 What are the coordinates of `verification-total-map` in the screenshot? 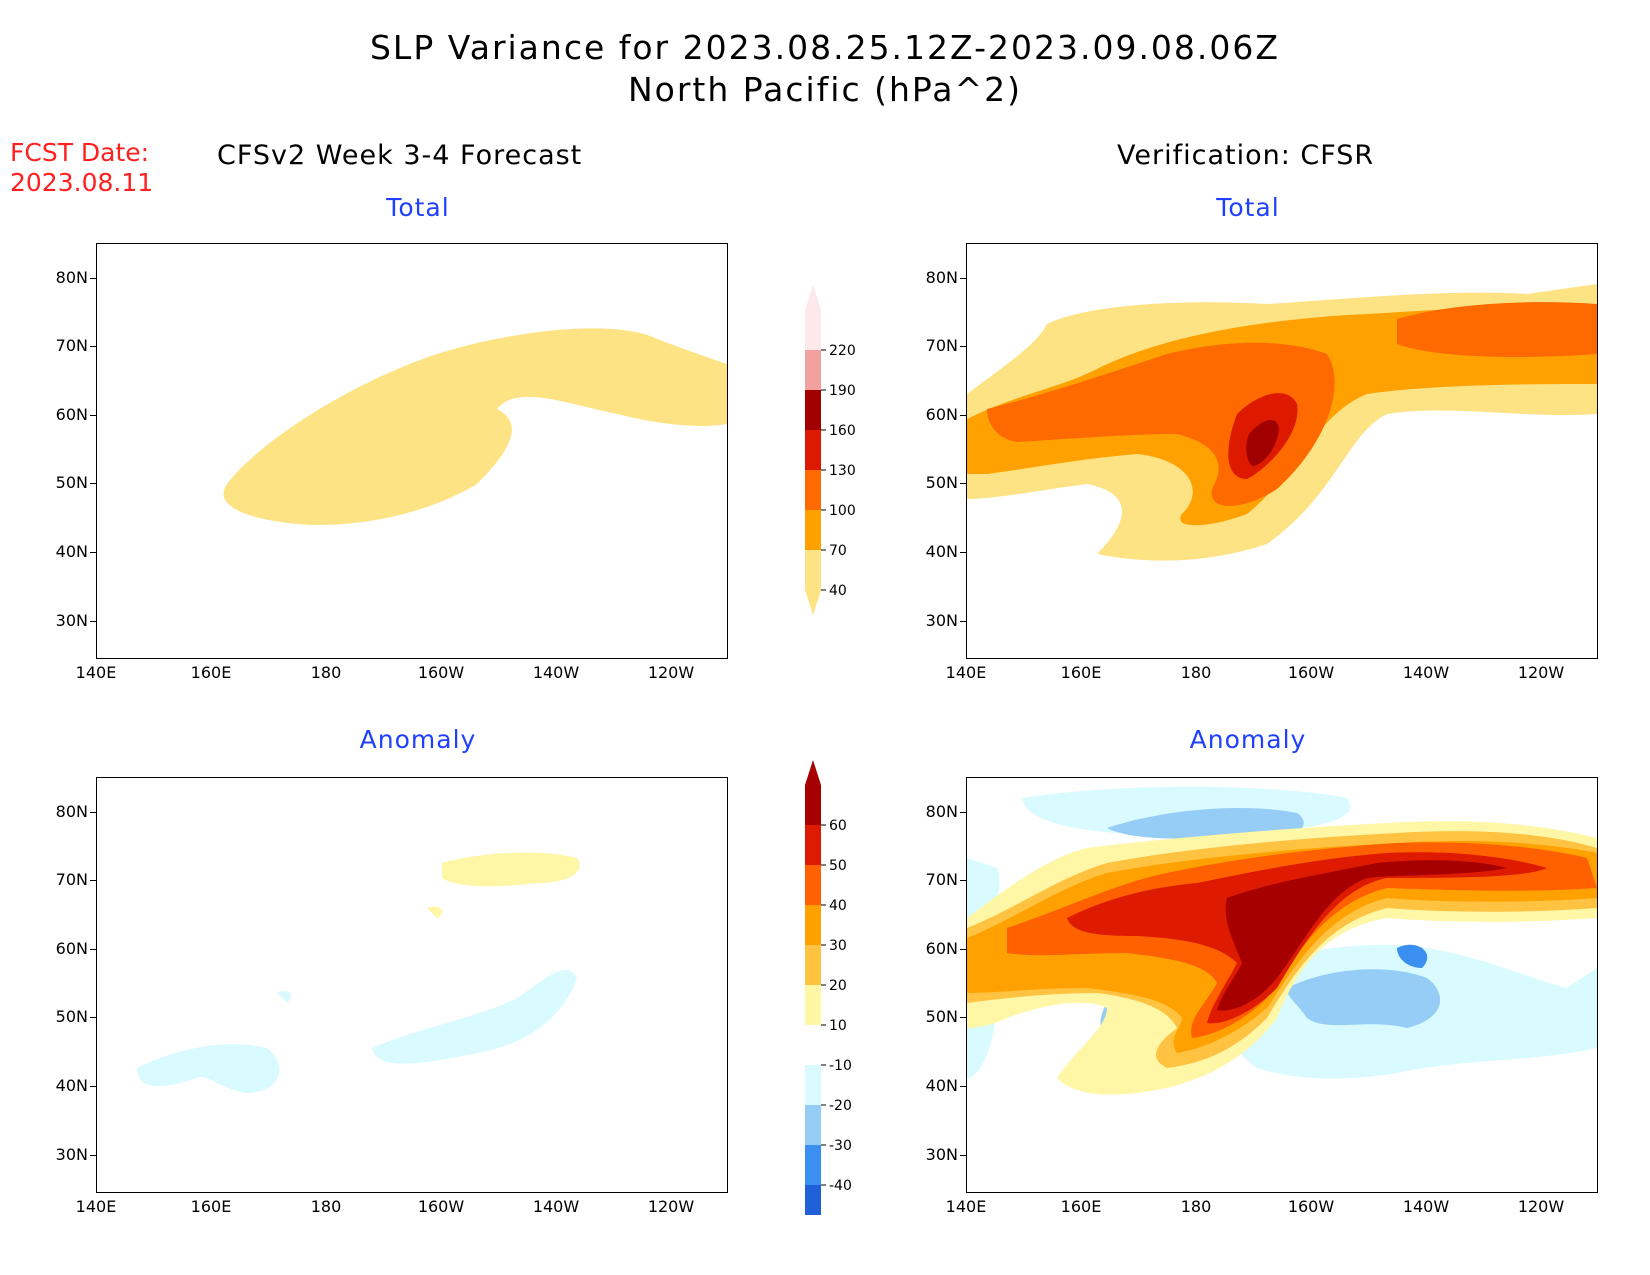 It's located at (1282, 422).